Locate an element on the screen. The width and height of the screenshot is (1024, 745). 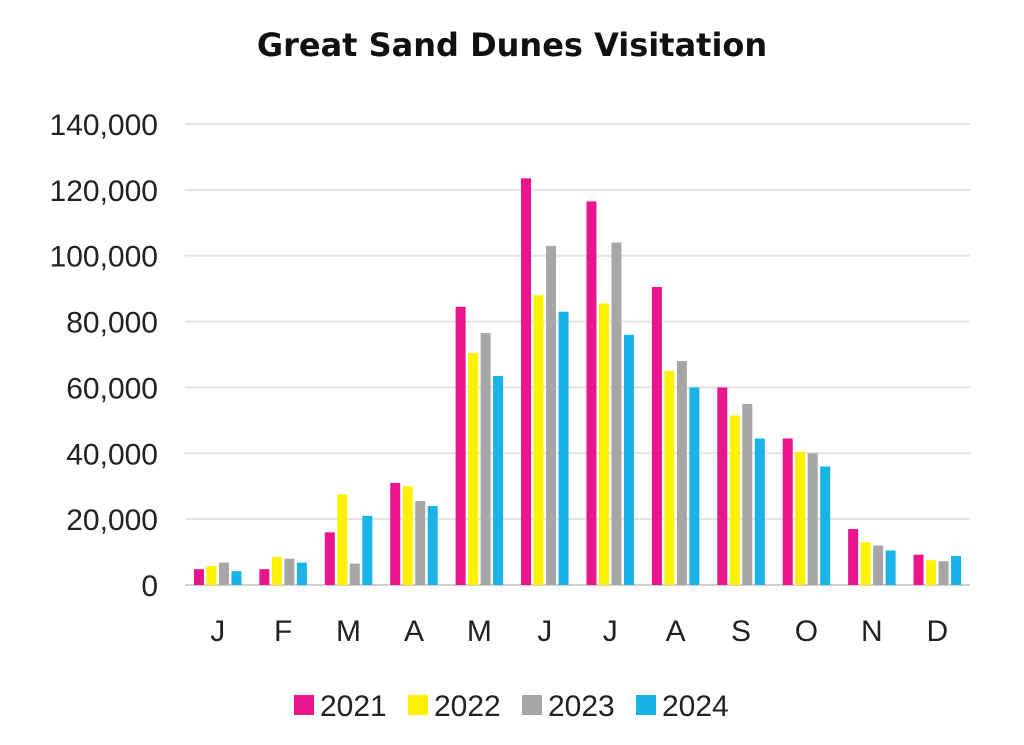
x-tick-label: F is located at coordinates (283, 631).